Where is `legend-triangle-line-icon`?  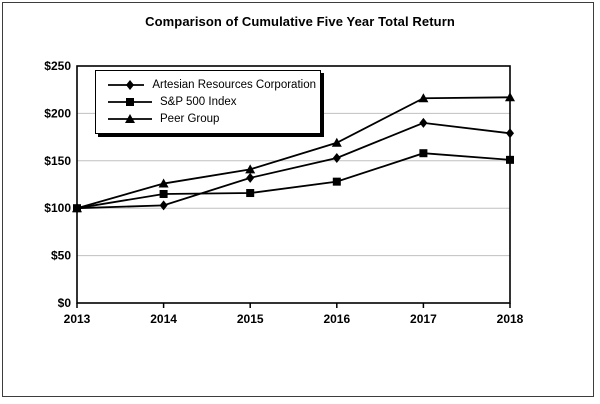
legend-triangle-line-icon is located at coordinates (130, 118).